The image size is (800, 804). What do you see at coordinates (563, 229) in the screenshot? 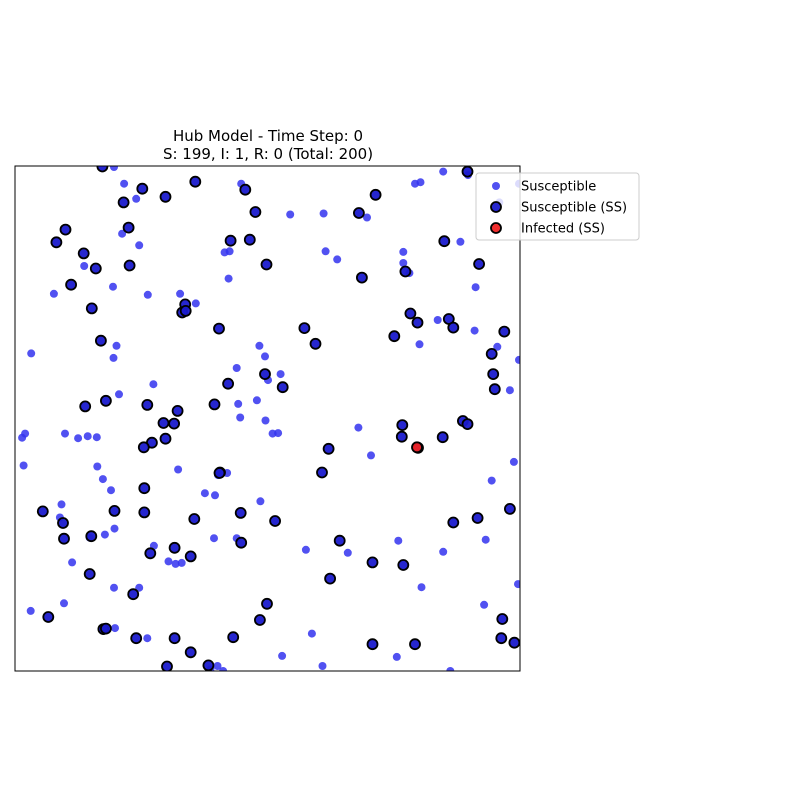
I see `legend-label-infected: Infected (SS)` at bounding box center [563, 229].